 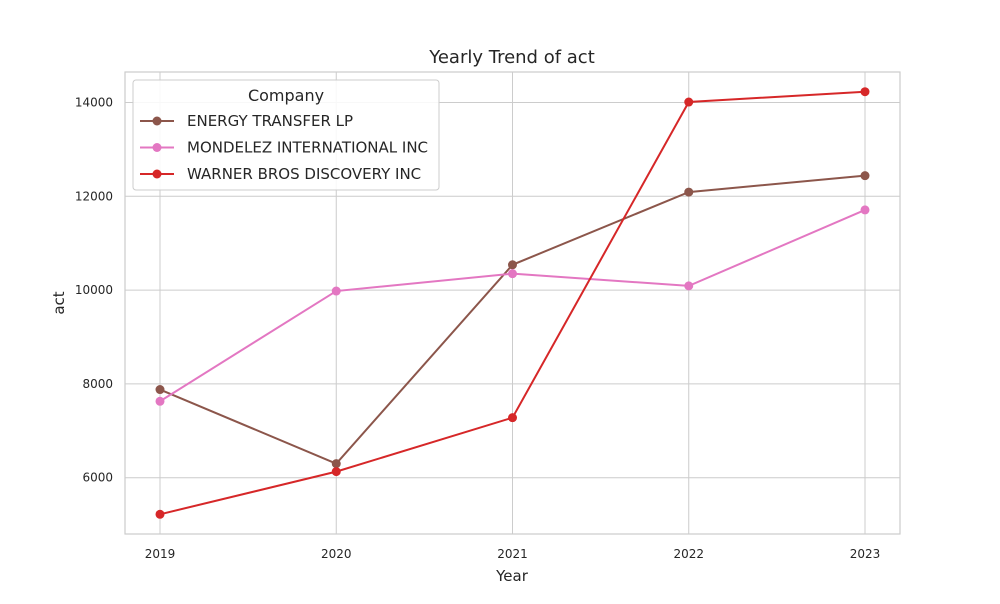 What do you see at coordinates (512, 576) in the screenshot?
I see `x-axis-label: Year` at bounding box center [512, 576].